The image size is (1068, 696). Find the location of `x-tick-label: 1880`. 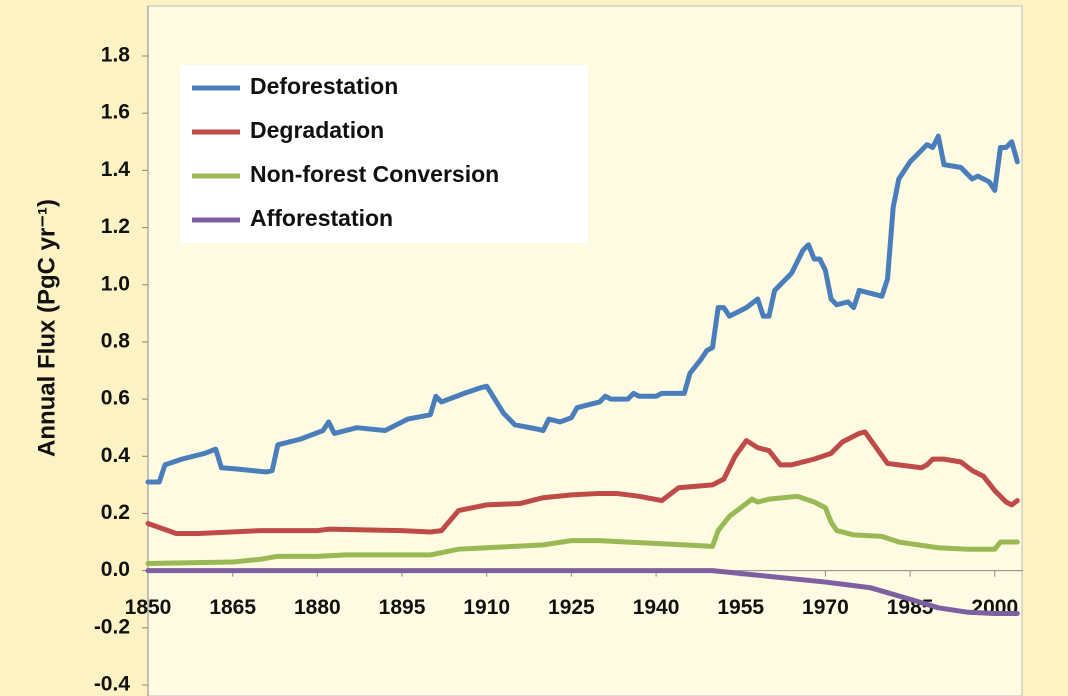

x-tick-label: 1880 is located at coordinates (317, 607).